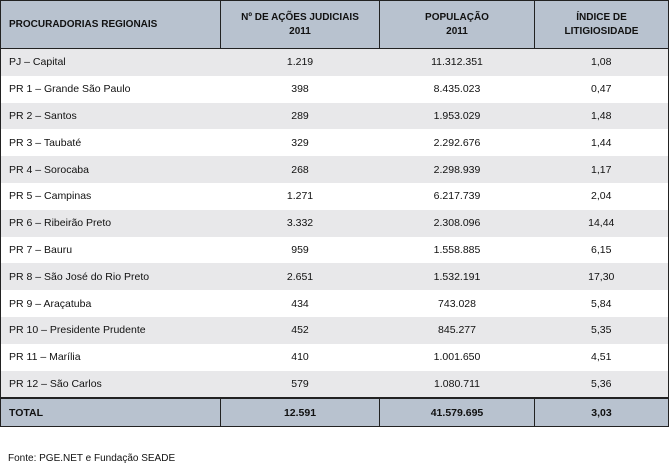 The height and width of the screenshot is (469, 670). I want to click on cell-actions: 3.332, so click(300, 223).